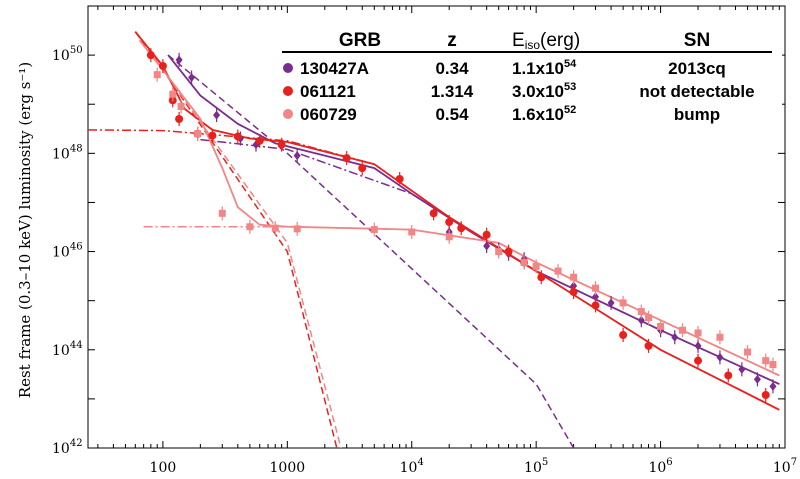  Describe the element at coordinates (328, 91) in the screenshot. I see `legend-grb: 061121` at that location.